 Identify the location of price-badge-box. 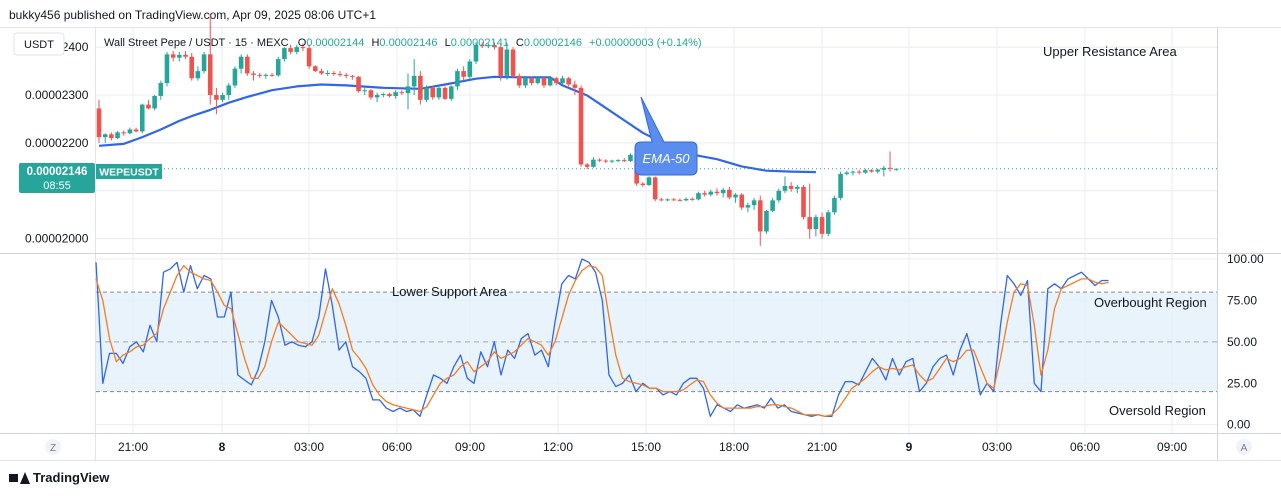
(57, 178).